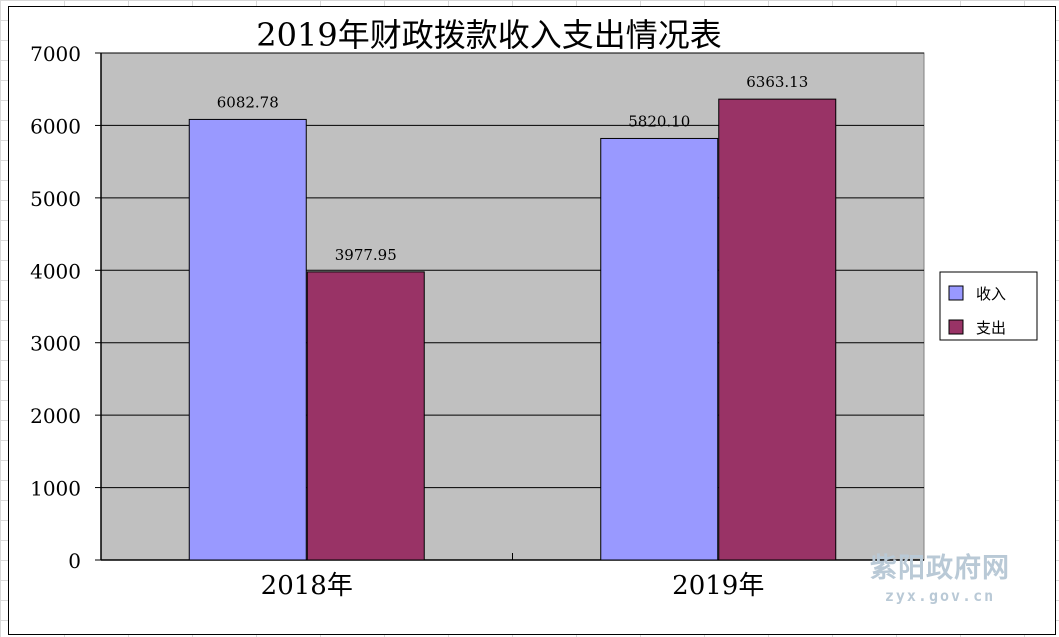 The width and height of the screenshot is (1059, 637). I want to click on y-tick-label: 1000, so click(55, 489).